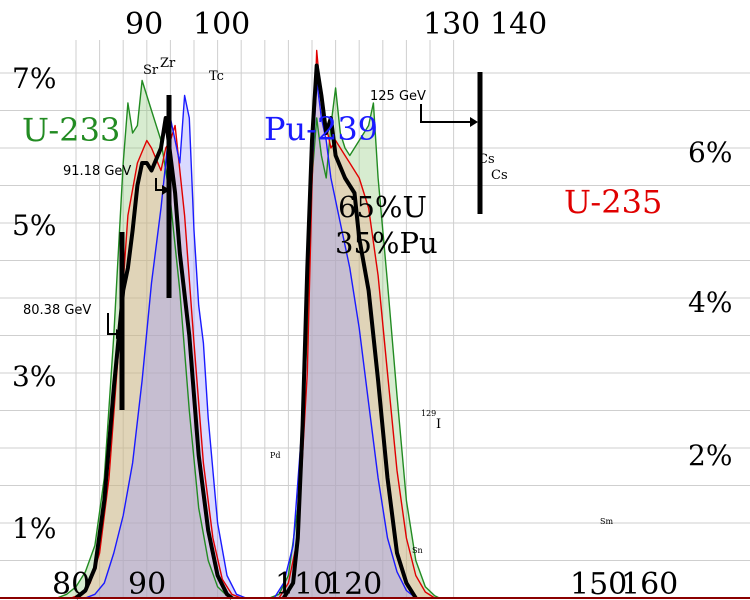 This screenshot has height=600, width=750. Describe the element at coordinates (428, 413) in the screenshot. I see `element-label-129: 129` at that location.